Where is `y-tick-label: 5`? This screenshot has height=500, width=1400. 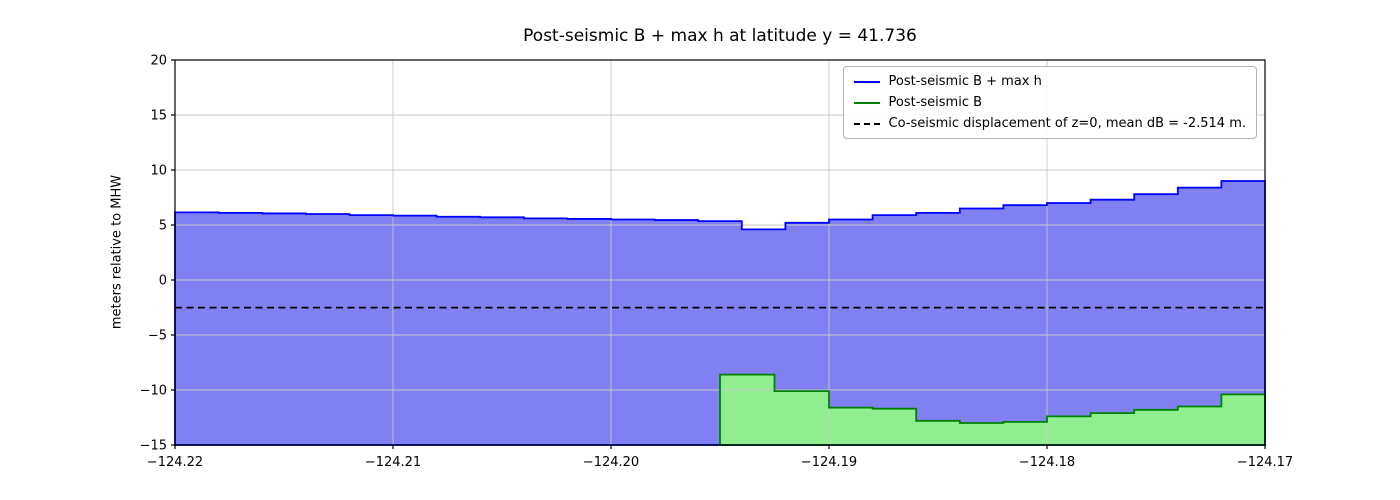
y-tick-label: 5 is located at coordinates (163, 226).